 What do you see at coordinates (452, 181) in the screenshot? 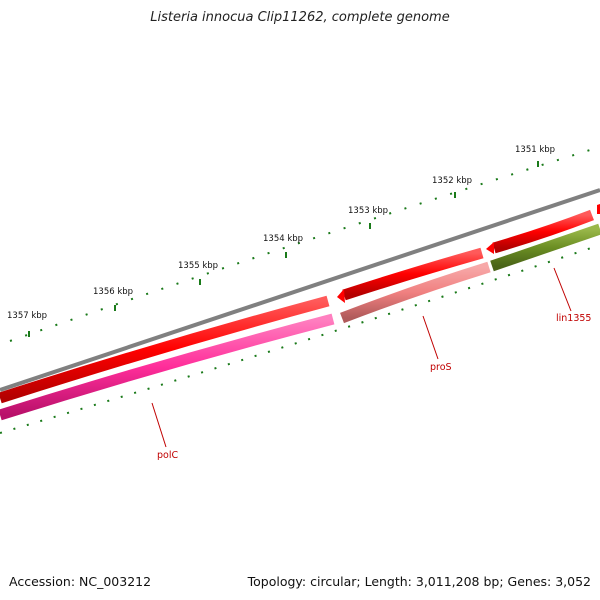
I see `tick-label: 1352 kbp` at bounding box center [452, 181].